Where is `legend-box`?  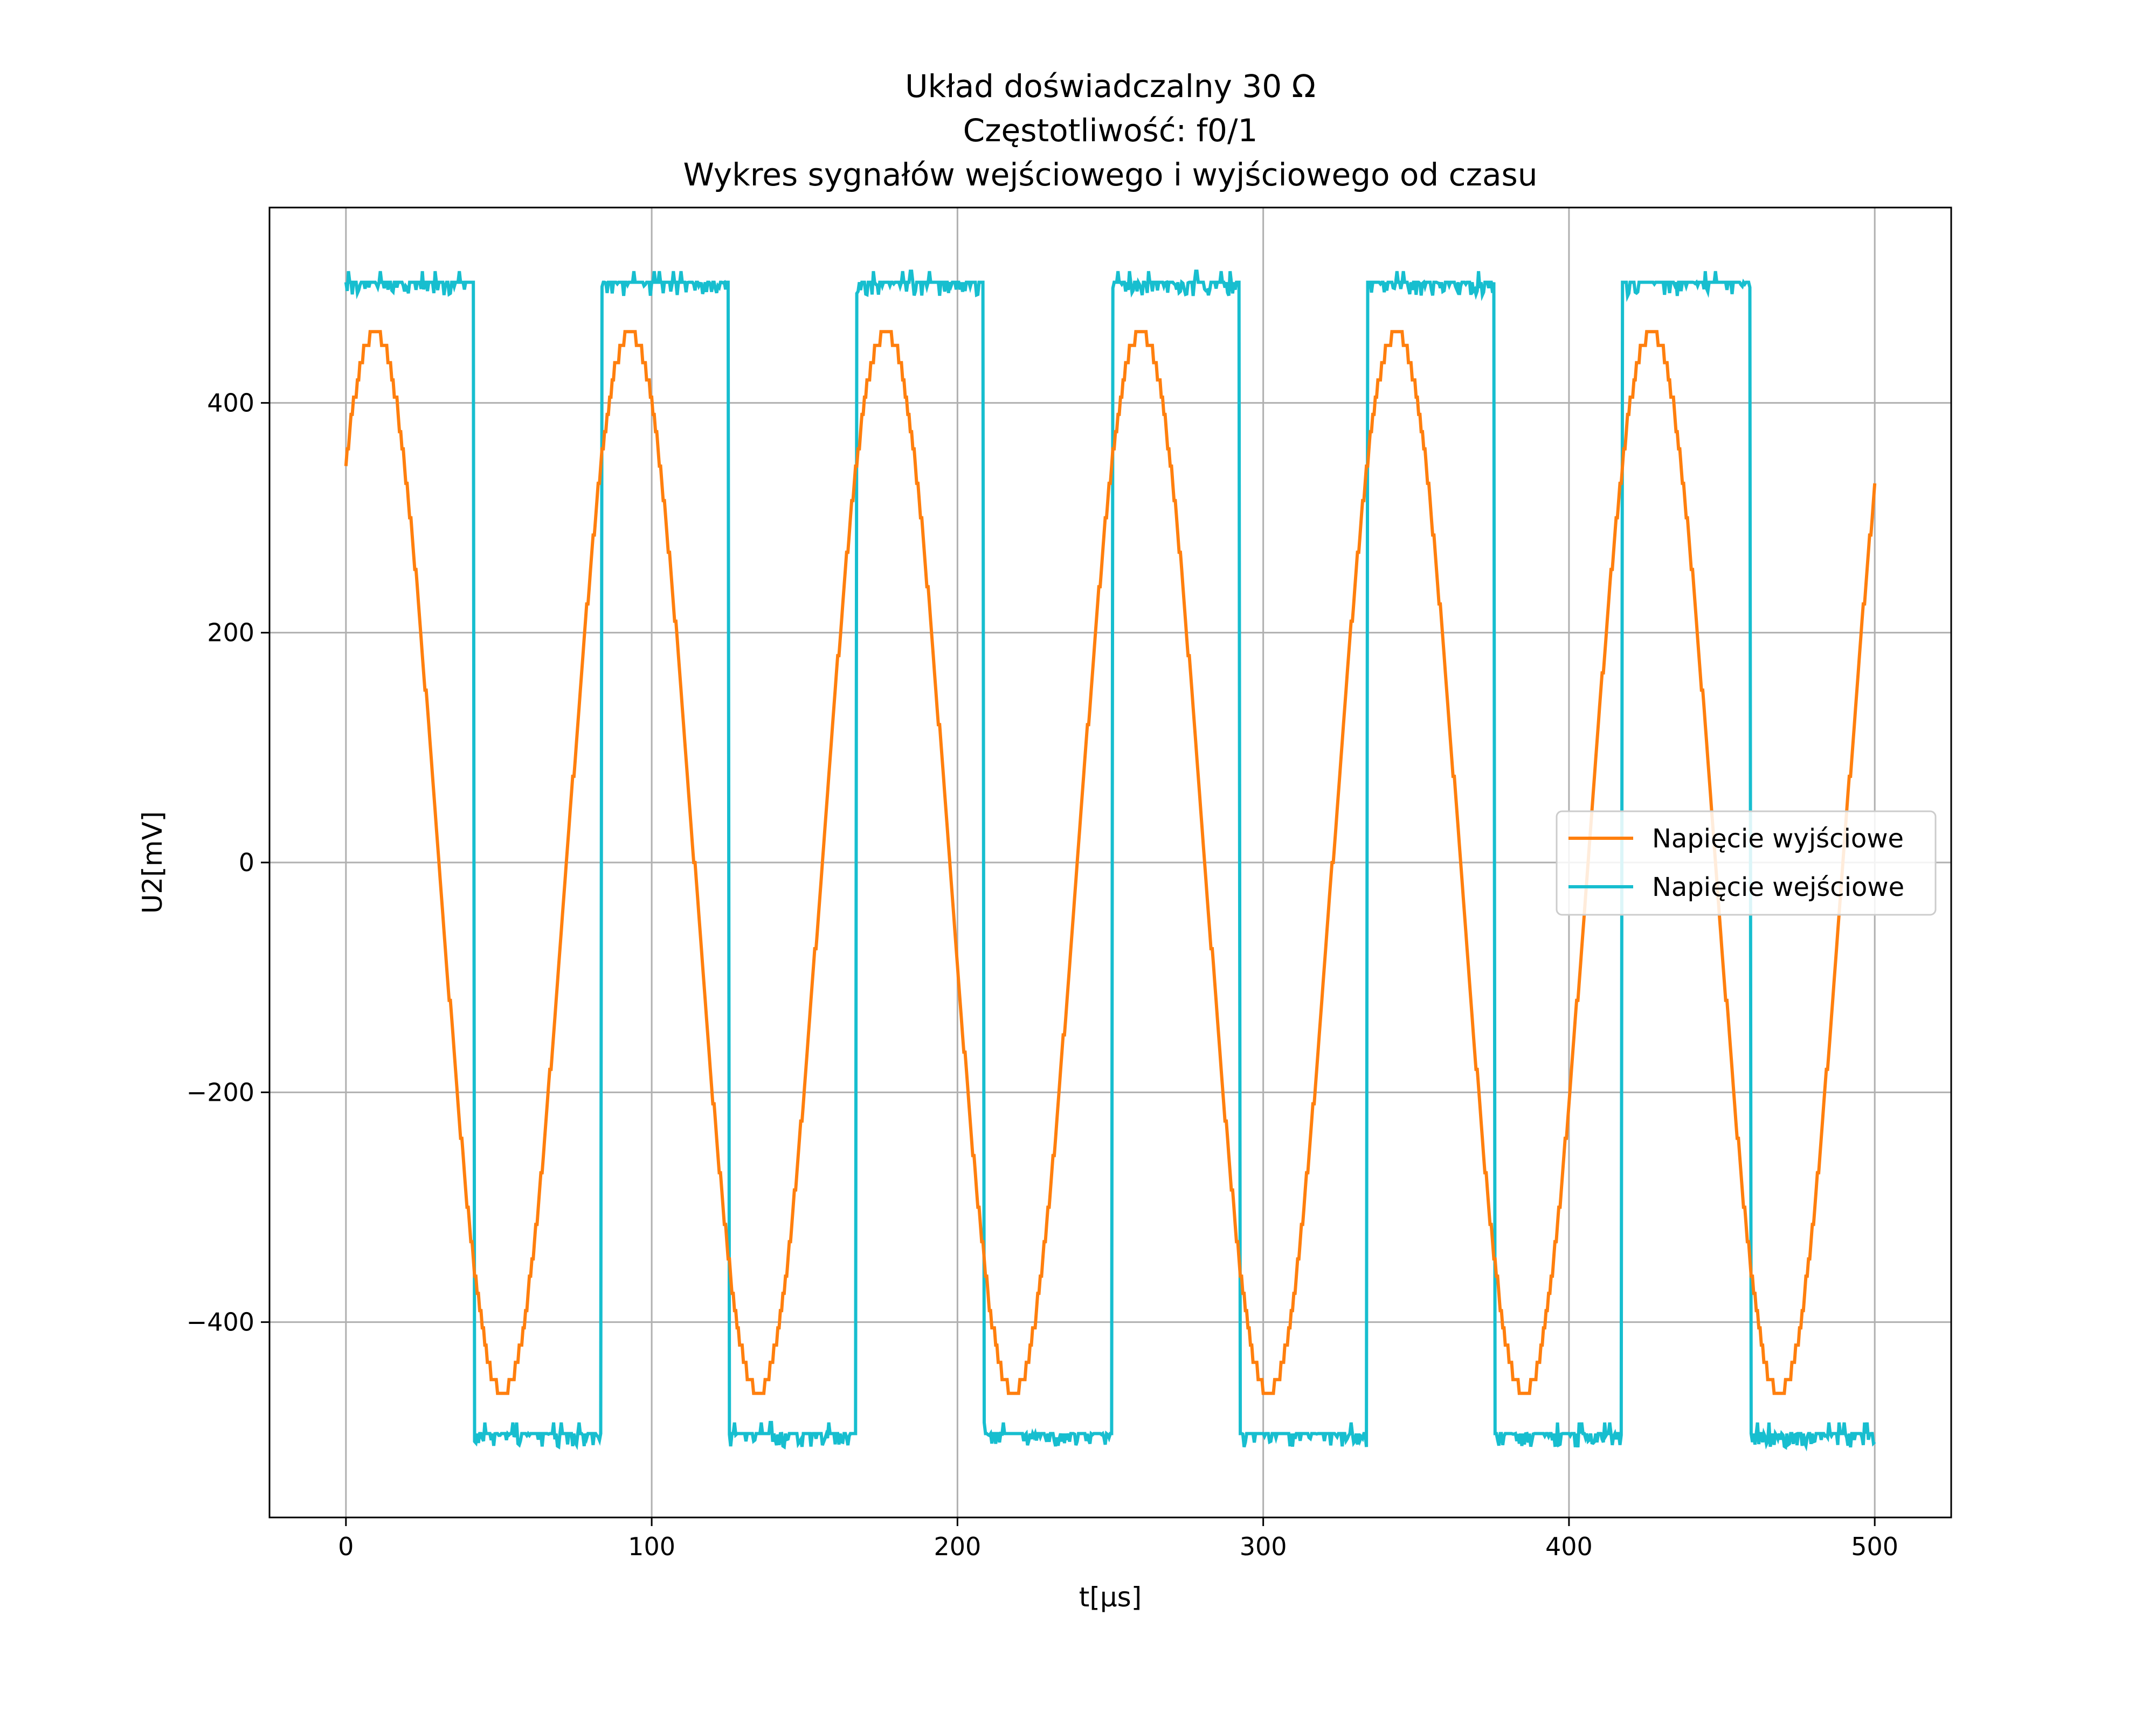
legend-box is located at coordinates (1747, 863).